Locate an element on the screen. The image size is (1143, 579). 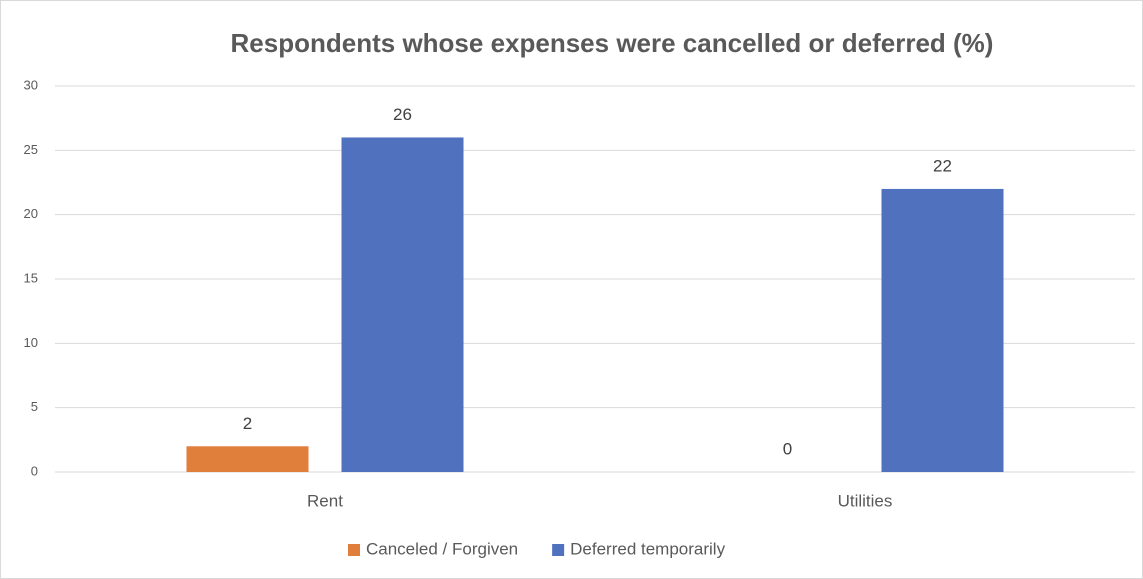
legend-label: Deferred temporarily is located at coordinates (647, 548).